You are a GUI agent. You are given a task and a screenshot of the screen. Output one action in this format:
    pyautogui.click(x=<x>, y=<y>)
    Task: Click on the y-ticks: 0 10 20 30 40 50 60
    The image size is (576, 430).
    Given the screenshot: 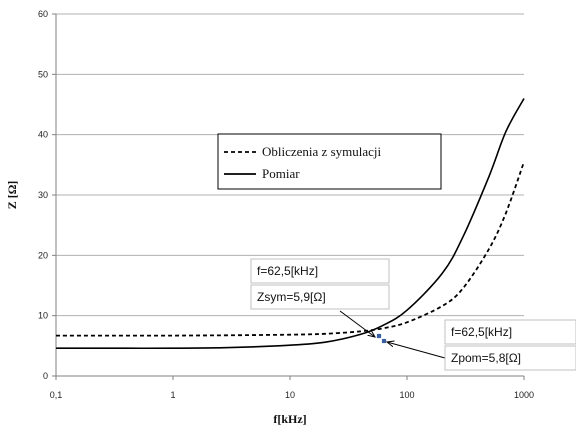 What is the action you would take?
    pyautogui.click(x=47, y=195)
    